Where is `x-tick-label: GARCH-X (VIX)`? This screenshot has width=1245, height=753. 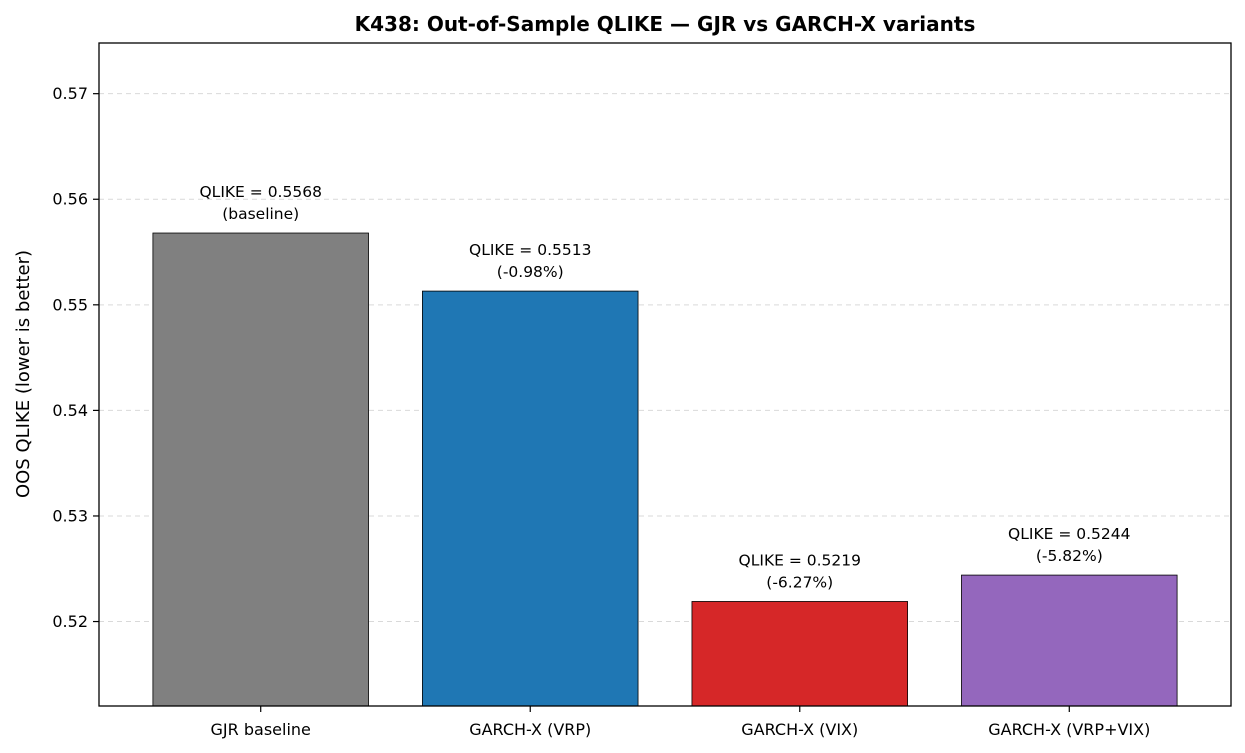 x-tick-label: GARCH-X (VIX) is located at coordinates (799, 729).